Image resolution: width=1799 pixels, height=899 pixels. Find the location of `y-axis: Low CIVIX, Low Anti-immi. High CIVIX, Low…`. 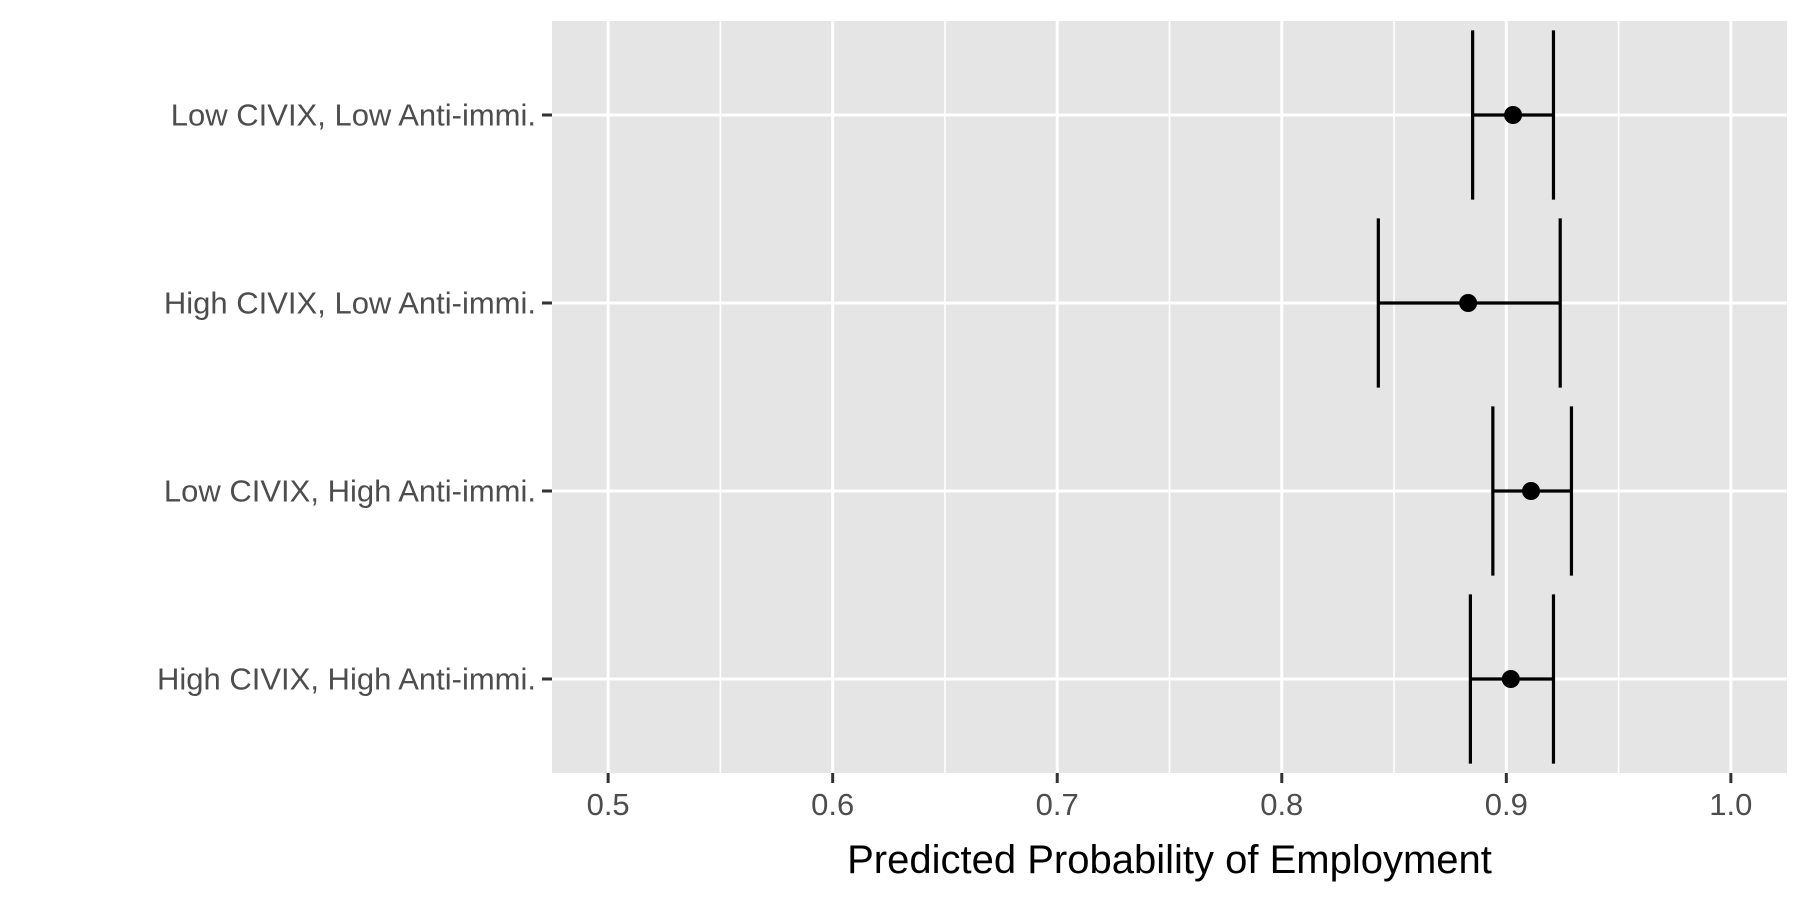

y-axis: Low CIVIX, Low Anti-immi. High CIVIX, Low… is located at coordinates (354, 397).